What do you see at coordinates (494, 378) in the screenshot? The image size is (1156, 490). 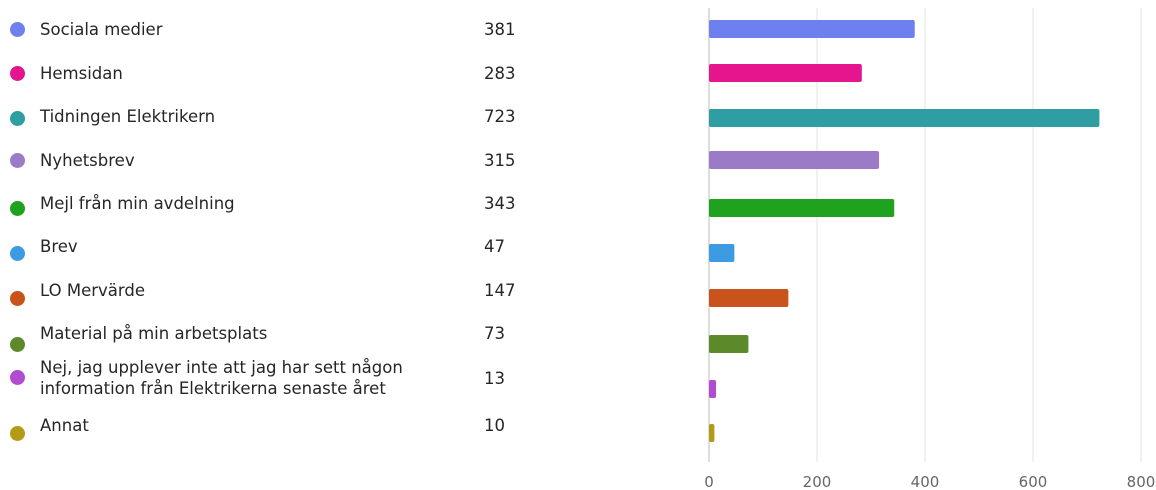 I see `legend-count: 13` at bounding box center [494, 378].